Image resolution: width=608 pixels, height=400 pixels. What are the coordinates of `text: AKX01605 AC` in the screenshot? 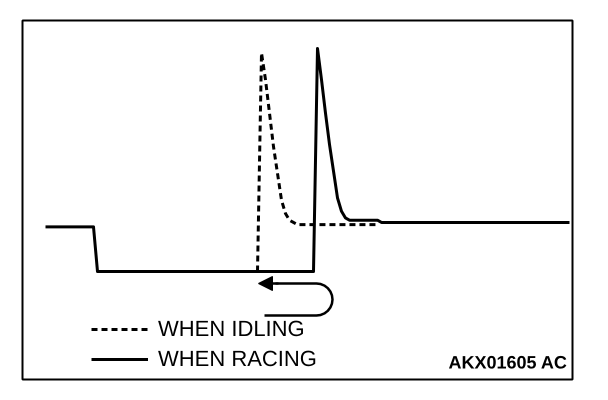 It's located at (507, 362).